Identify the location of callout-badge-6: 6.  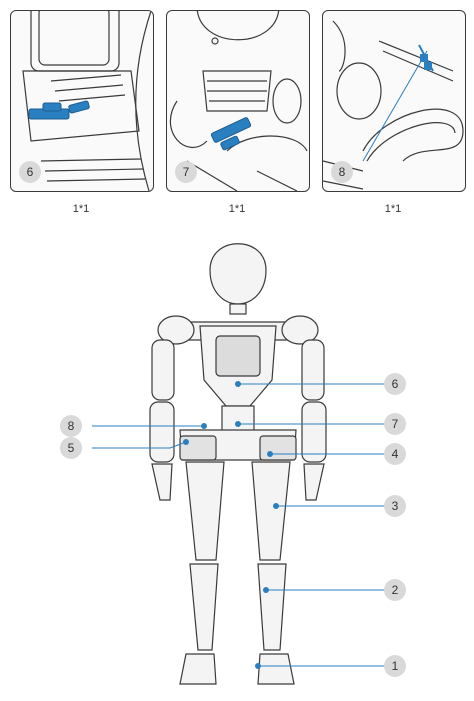
(395, 384).